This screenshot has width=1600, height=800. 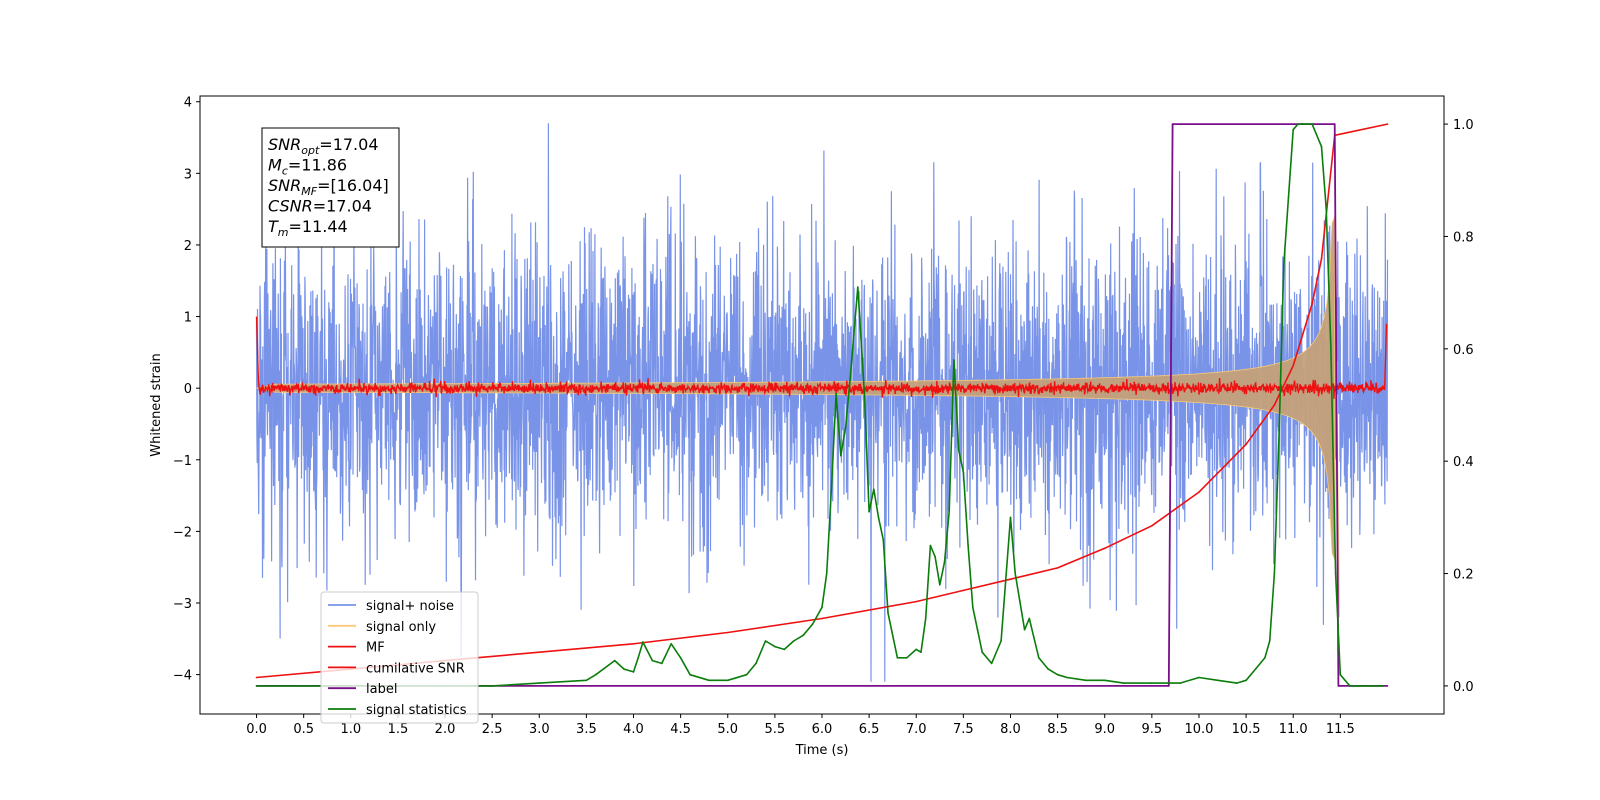 I want to click on x-tick-label: 2.5, so click(x=492, y=729).